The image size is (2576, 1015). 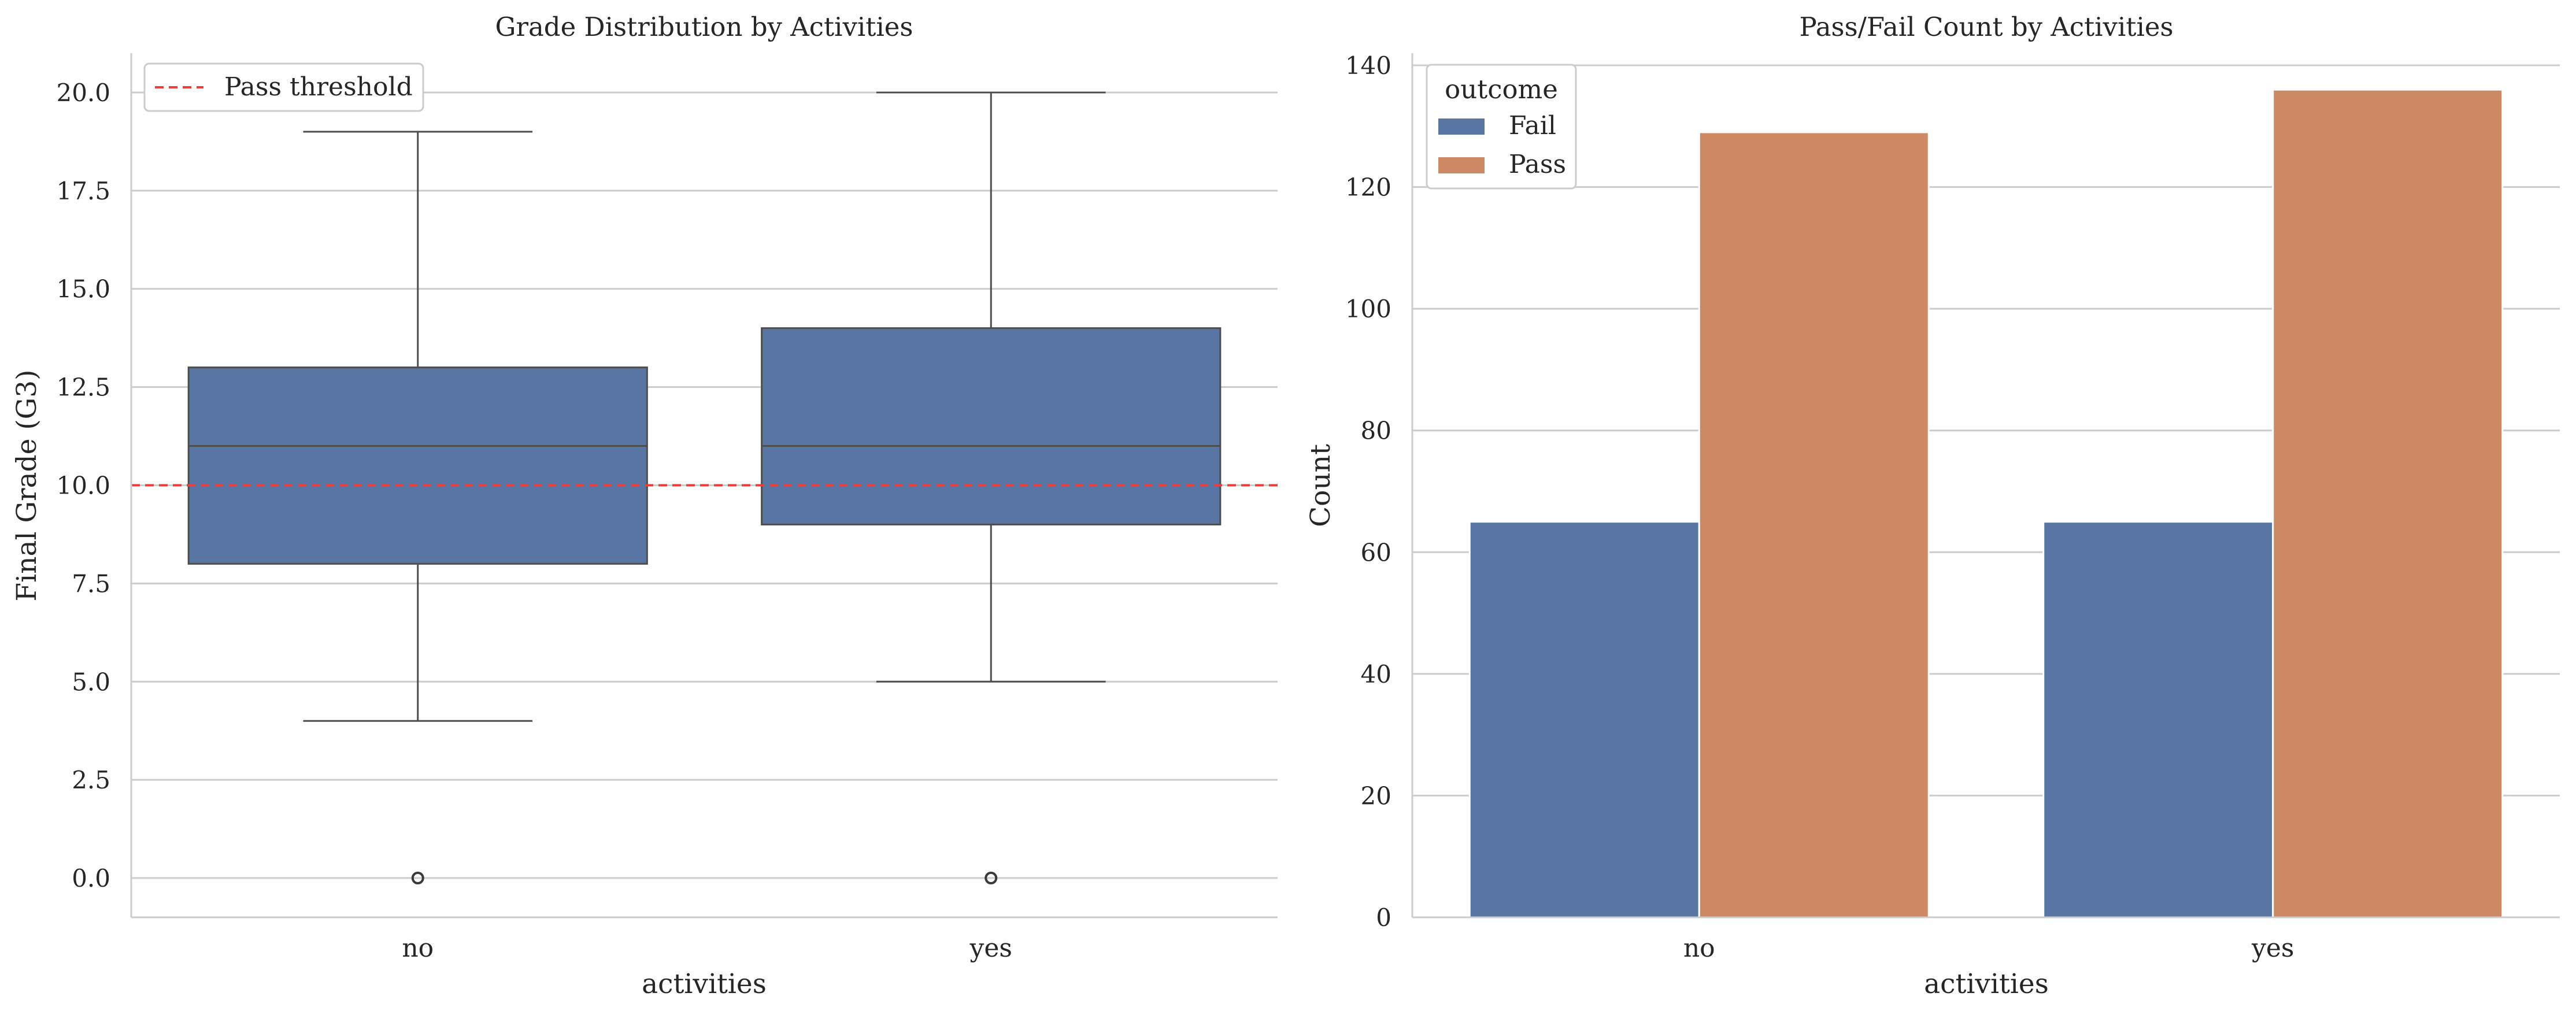 What do you see at coordinates (27, 486) in the screenshot?
I see `box-plot-ylabel: Final Grade (G3)` at bounding box center [27, 486].